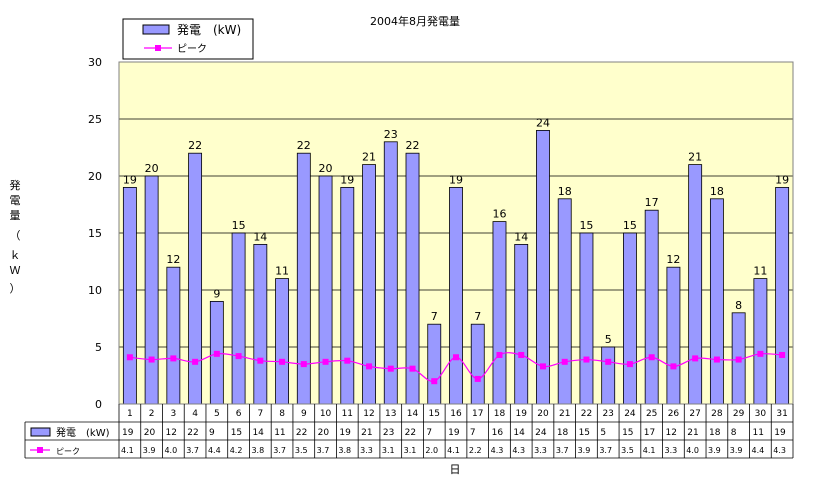 This screenshot has height=482, width=819. Describe the element at coordinates (15, 200) in the screenshot. I see `y-axis-label-char: 電` at that location.